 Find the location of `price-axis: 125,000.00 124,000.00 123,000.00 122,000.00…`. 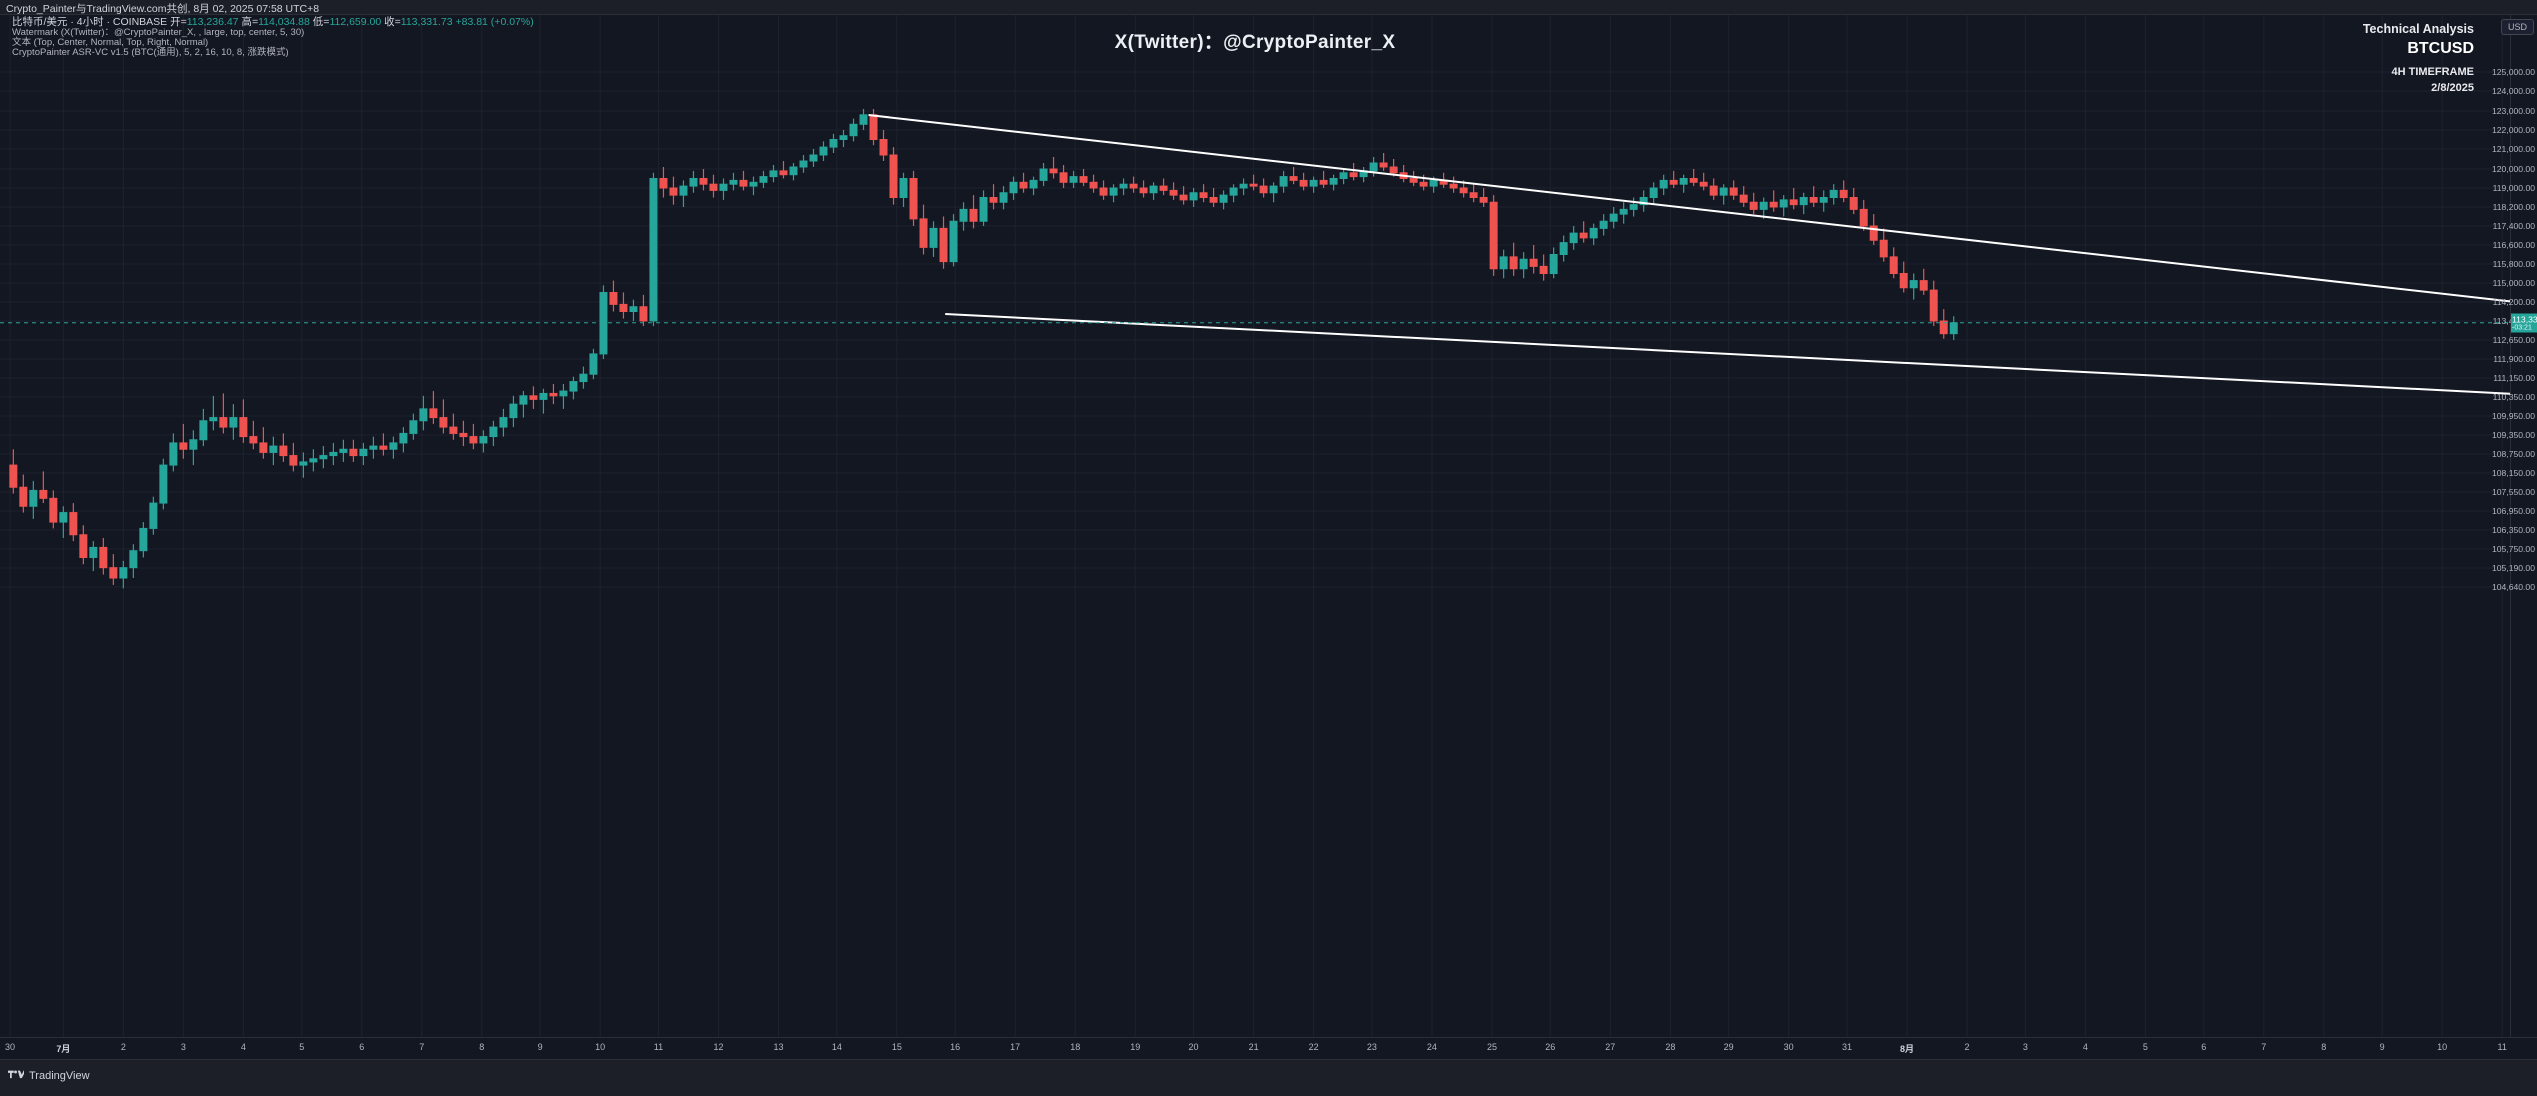

price-axis: 125,000.00 124,000.00 123,000.00 122,000.00… is located at coordinates (2514, 526).